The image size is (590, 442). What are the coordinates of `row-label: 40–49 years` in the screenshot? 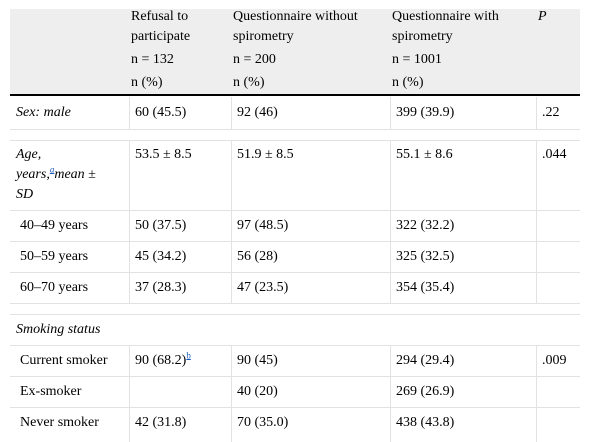 It's located at (54, 225).